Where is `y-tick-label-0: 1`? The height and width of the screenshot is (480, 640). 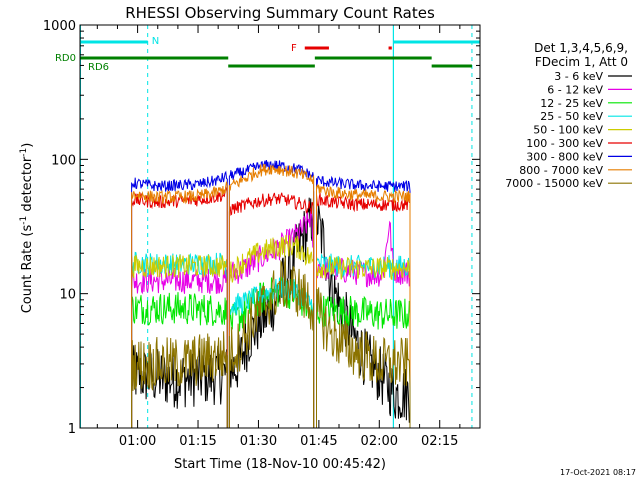 y-tick-label-0: 1 is located at coordinates (72, 429).